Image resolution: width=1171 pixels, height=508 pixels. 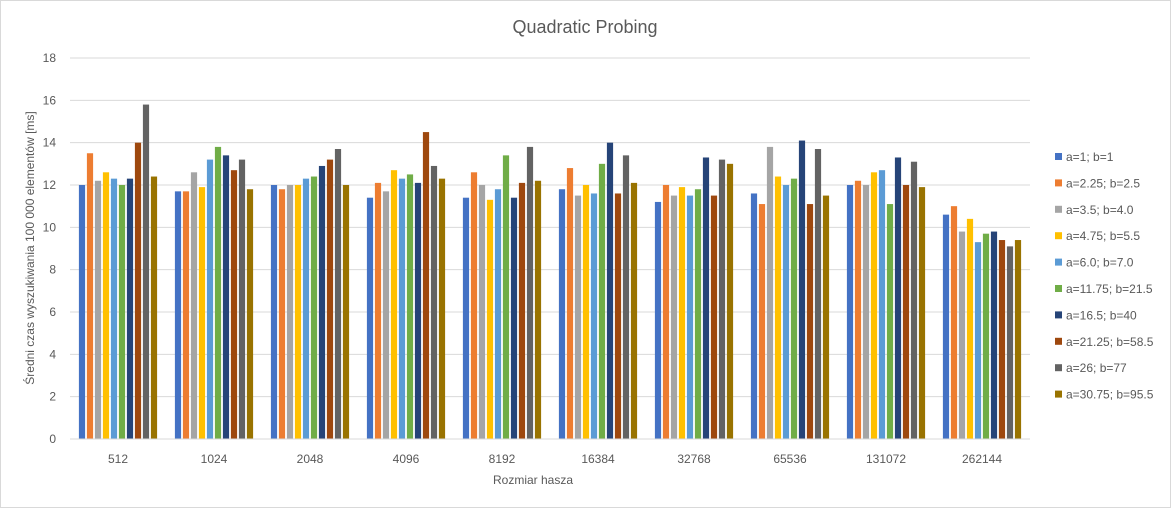 What do you see at coordinates (1100, 210) in the screenshot?
I see `legend-label: a=3.5; b=4.0` at bounding box center [1100, 210].